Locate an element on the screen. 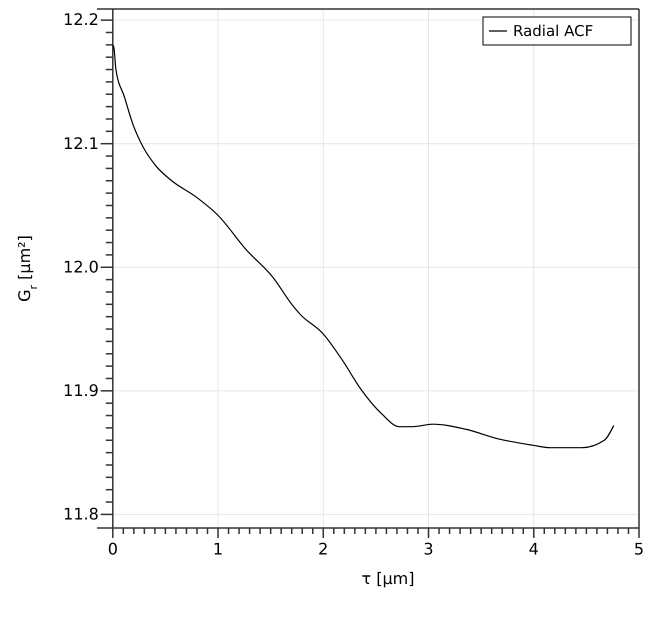 Image resolution: width=649 pixels, height=629 pixels. x-tick-label: 2 is located at coordinates (323, 549).